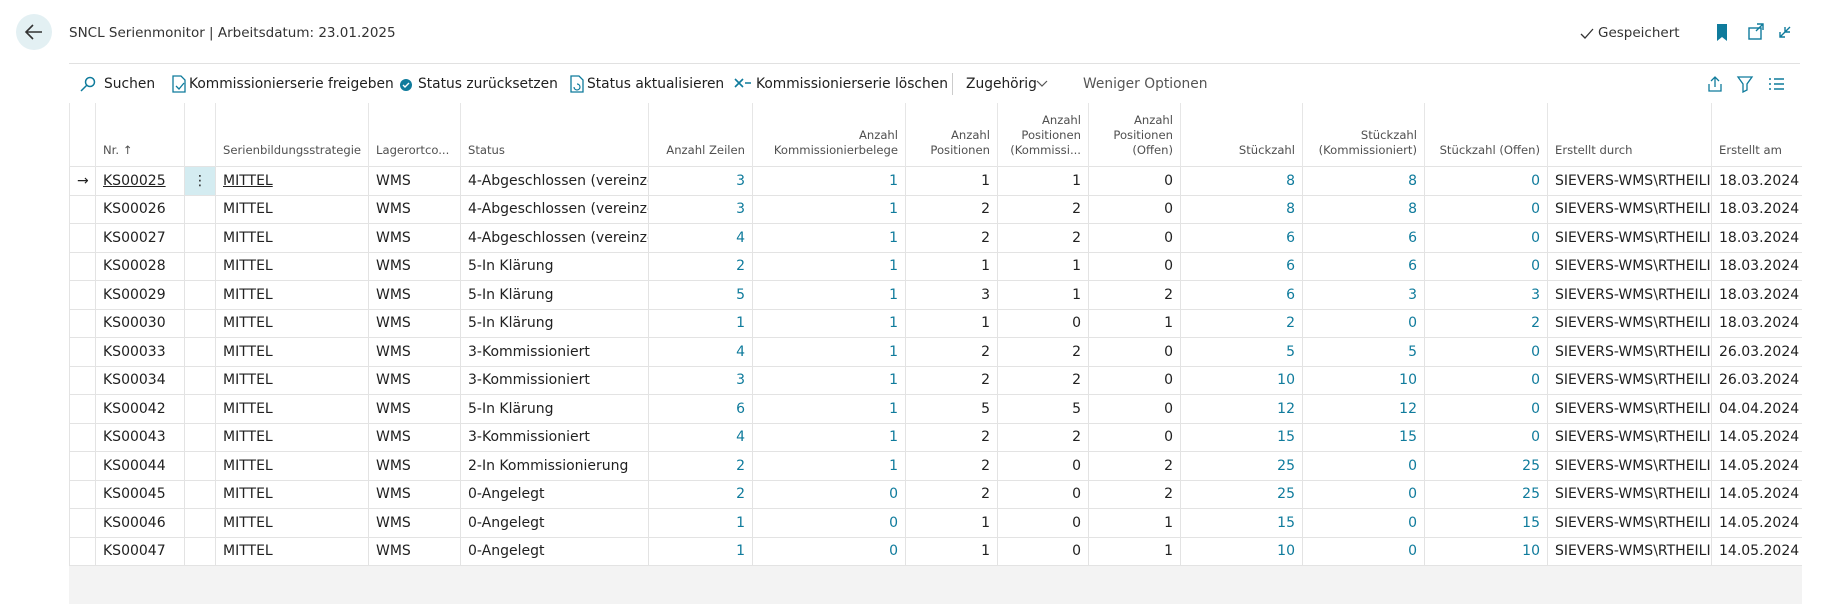  I want to click on column-header: Stückzahl (Offen), so click(1486, 135).